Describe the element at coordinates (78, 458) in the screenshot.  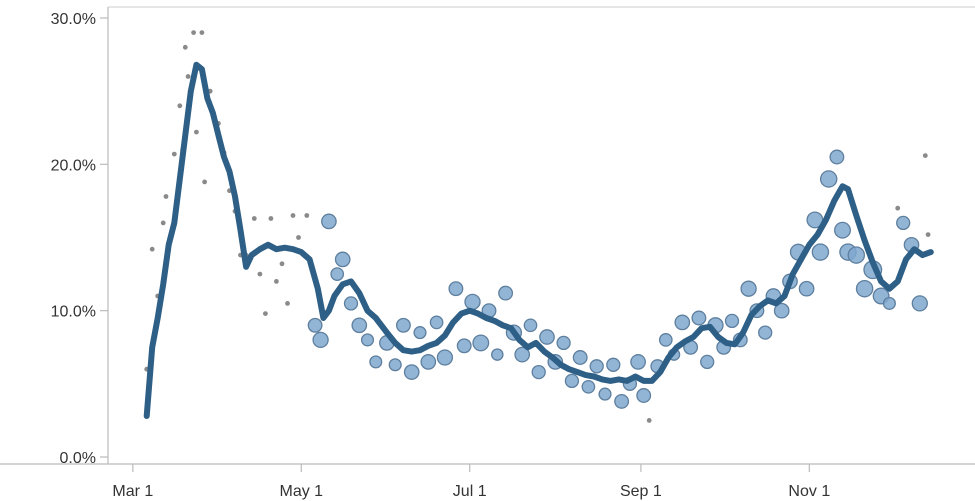
I see `y-tick-label: 0.0%` at that location.